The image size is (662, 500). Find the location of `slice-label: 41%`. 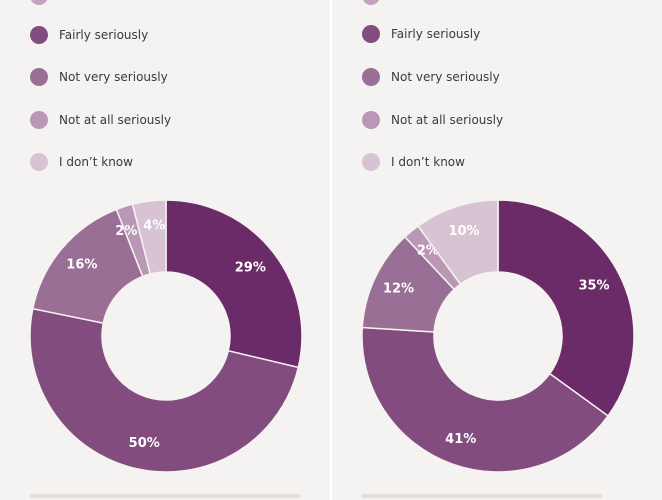

slice-label: 41% is located at coordinates (460, 439).